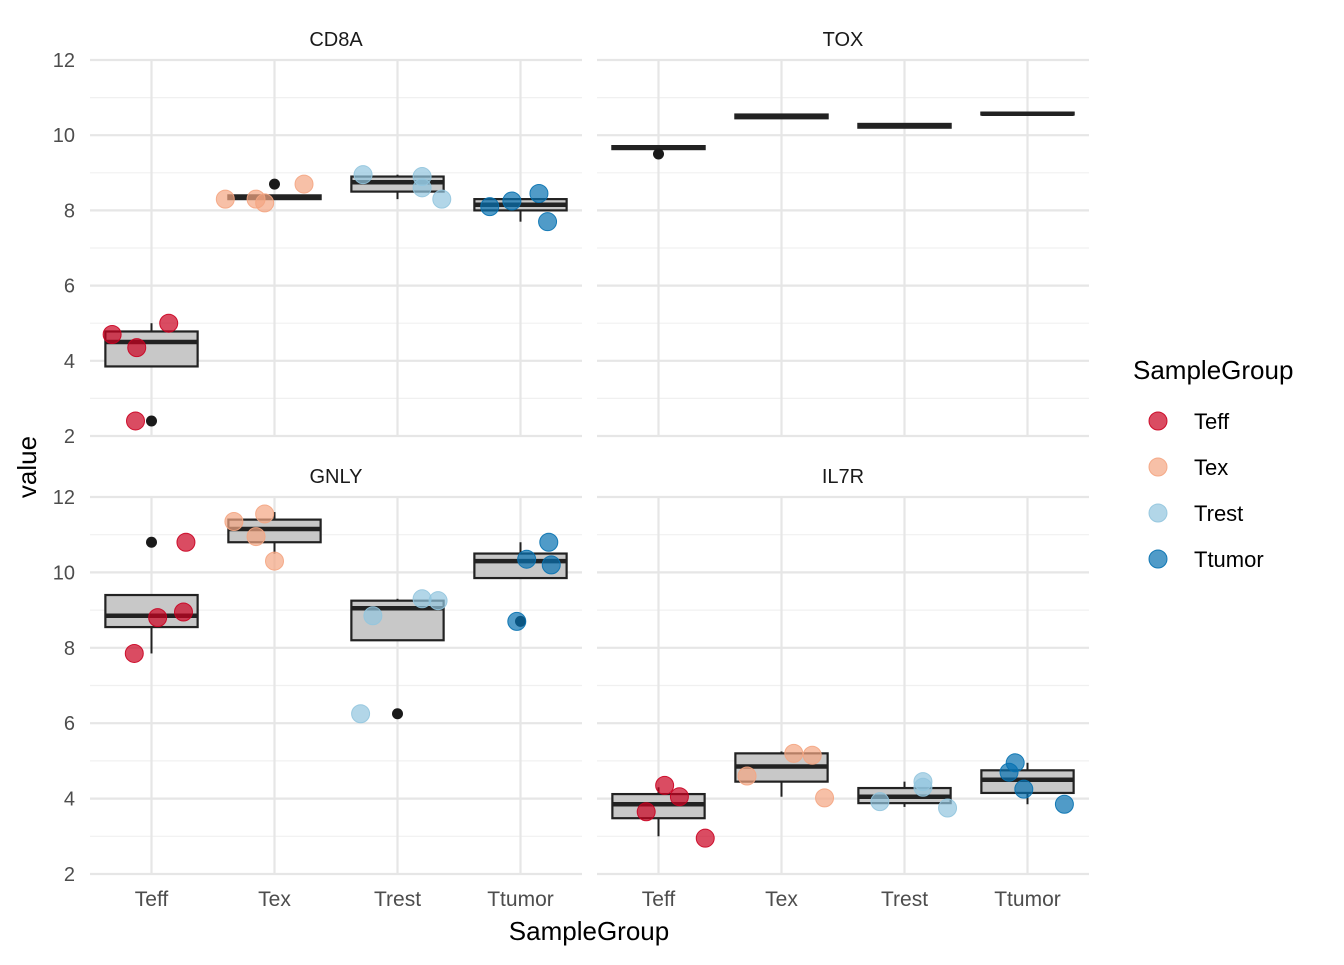  Describe the element at coordinates (27, 467) in the screenshot. I see `y-axis-title: value` at that location.